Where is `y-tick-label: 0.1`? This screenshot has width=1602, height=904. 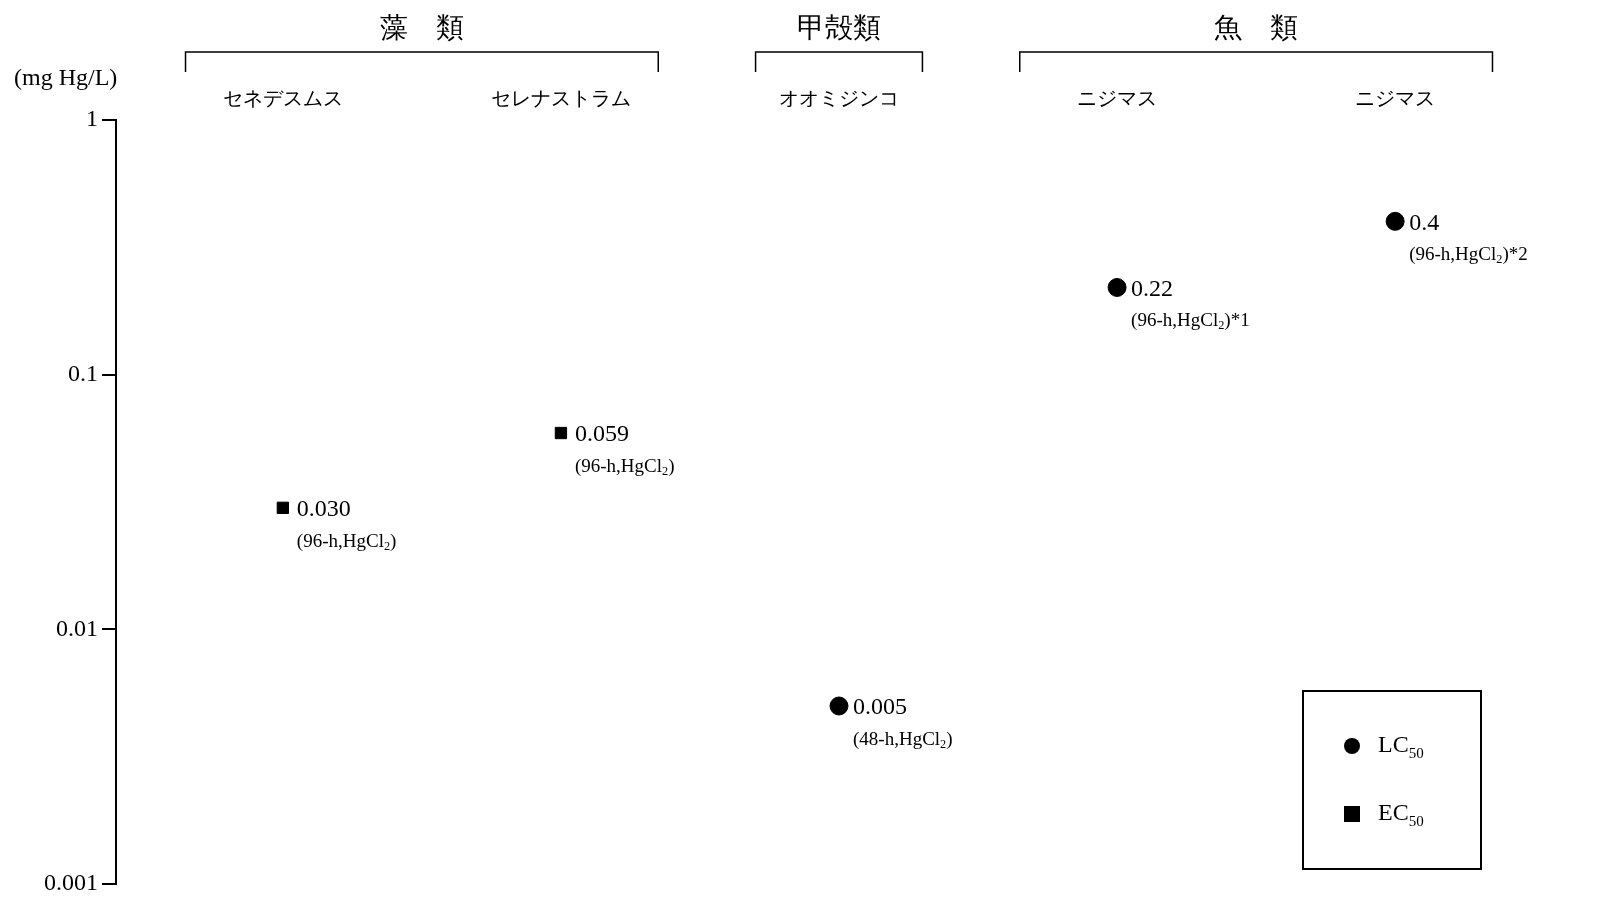 y-tick-label: 0.1 is located at coordinates (83, 372).